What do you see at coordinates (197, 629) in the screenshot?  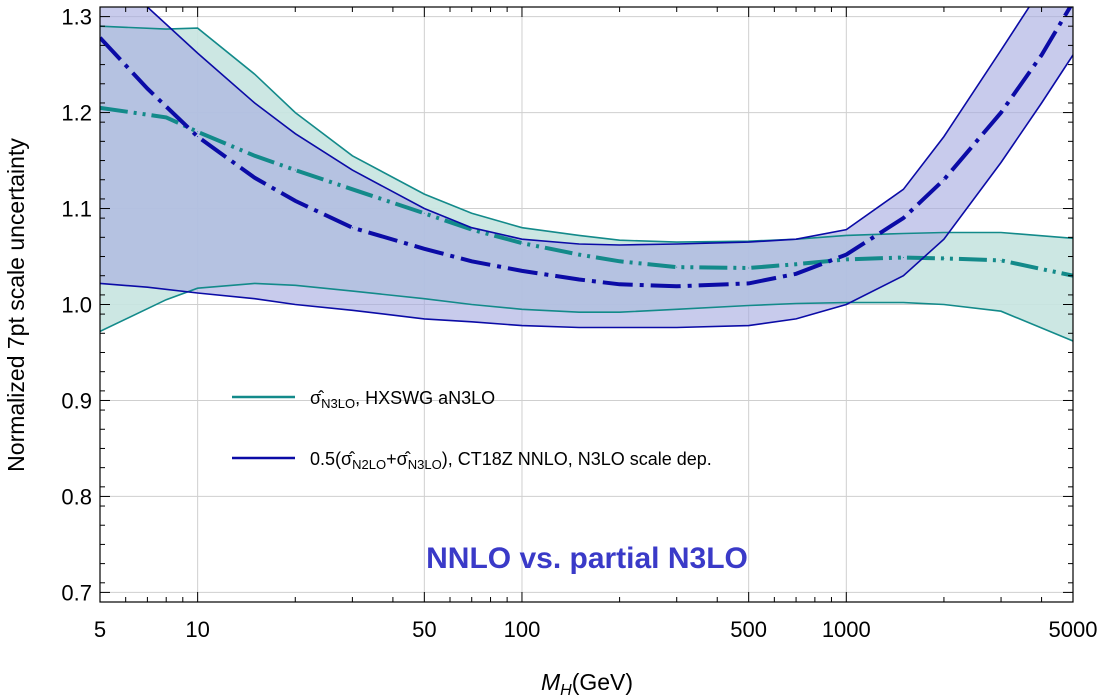 I see `x-tick-label: 10` at bounding box center [197, 629].